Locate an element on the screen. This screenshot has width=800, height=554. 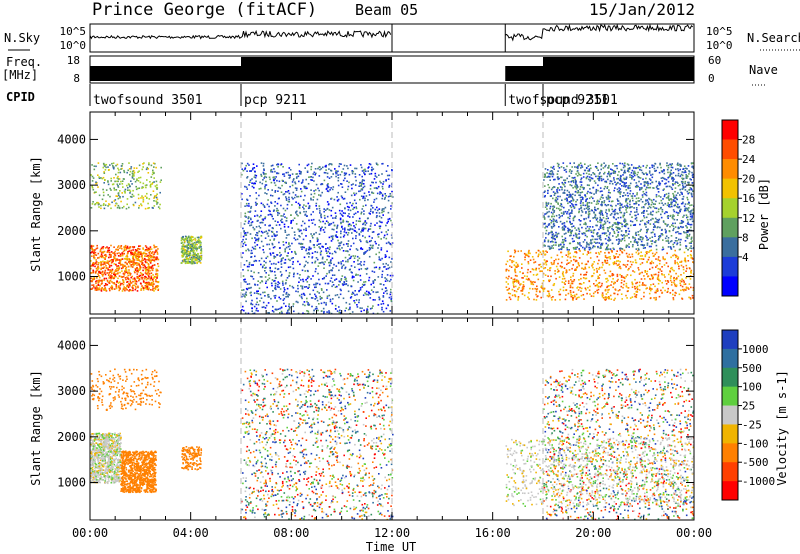
power-colorbar-label-3: 16 is located at coordinates (748, 198).